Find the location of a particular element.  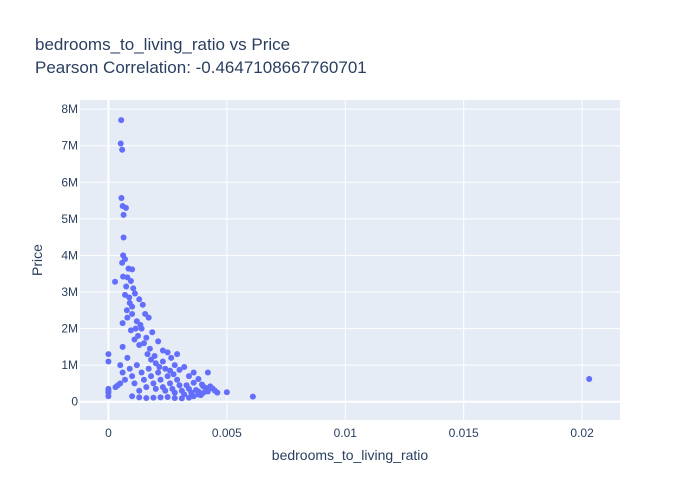

x-tick-label: 0.01 is located at coordinates (346, 433).